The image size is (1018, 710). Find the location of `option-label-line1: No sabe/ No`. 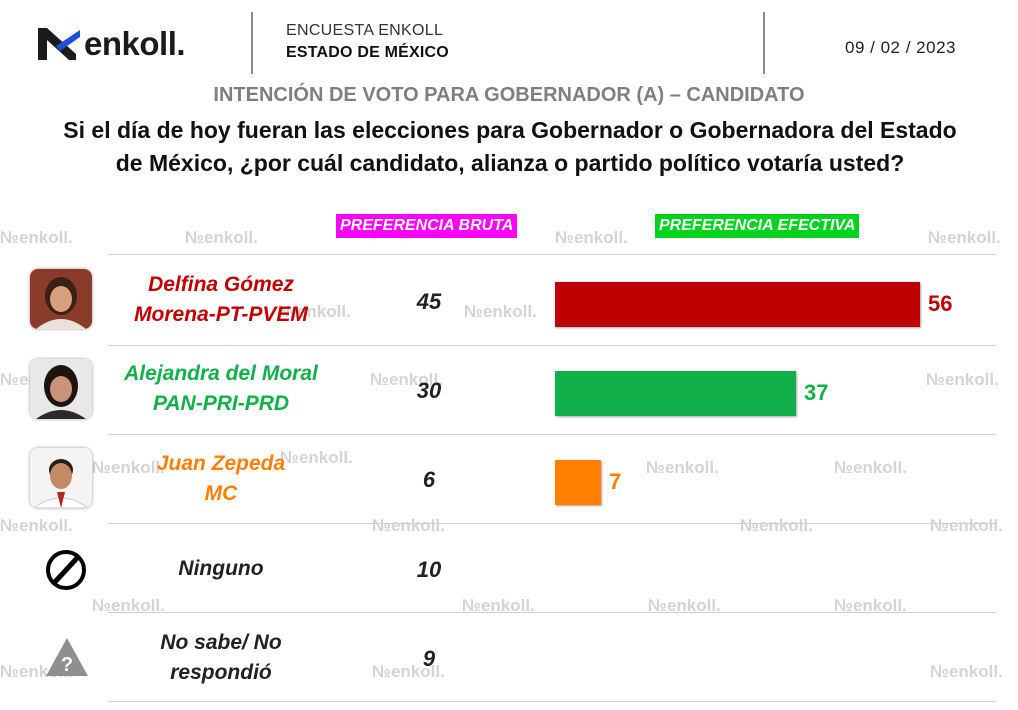

option-label-line1: No sabe/ No is located at coordinates (221, 642).